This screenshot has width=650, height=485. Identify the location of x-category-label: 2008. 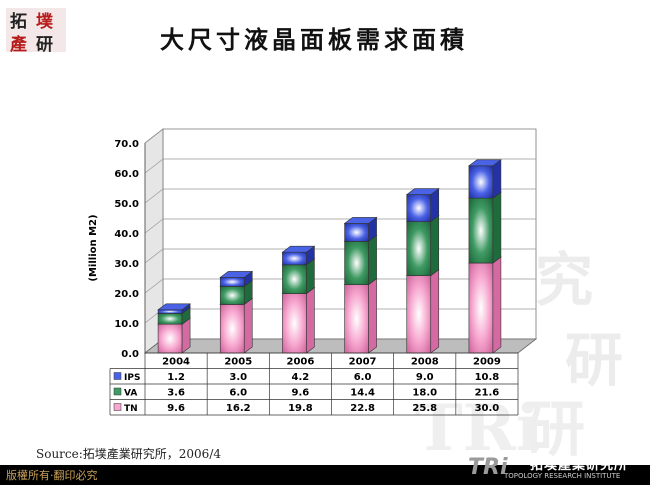
(425, 362).